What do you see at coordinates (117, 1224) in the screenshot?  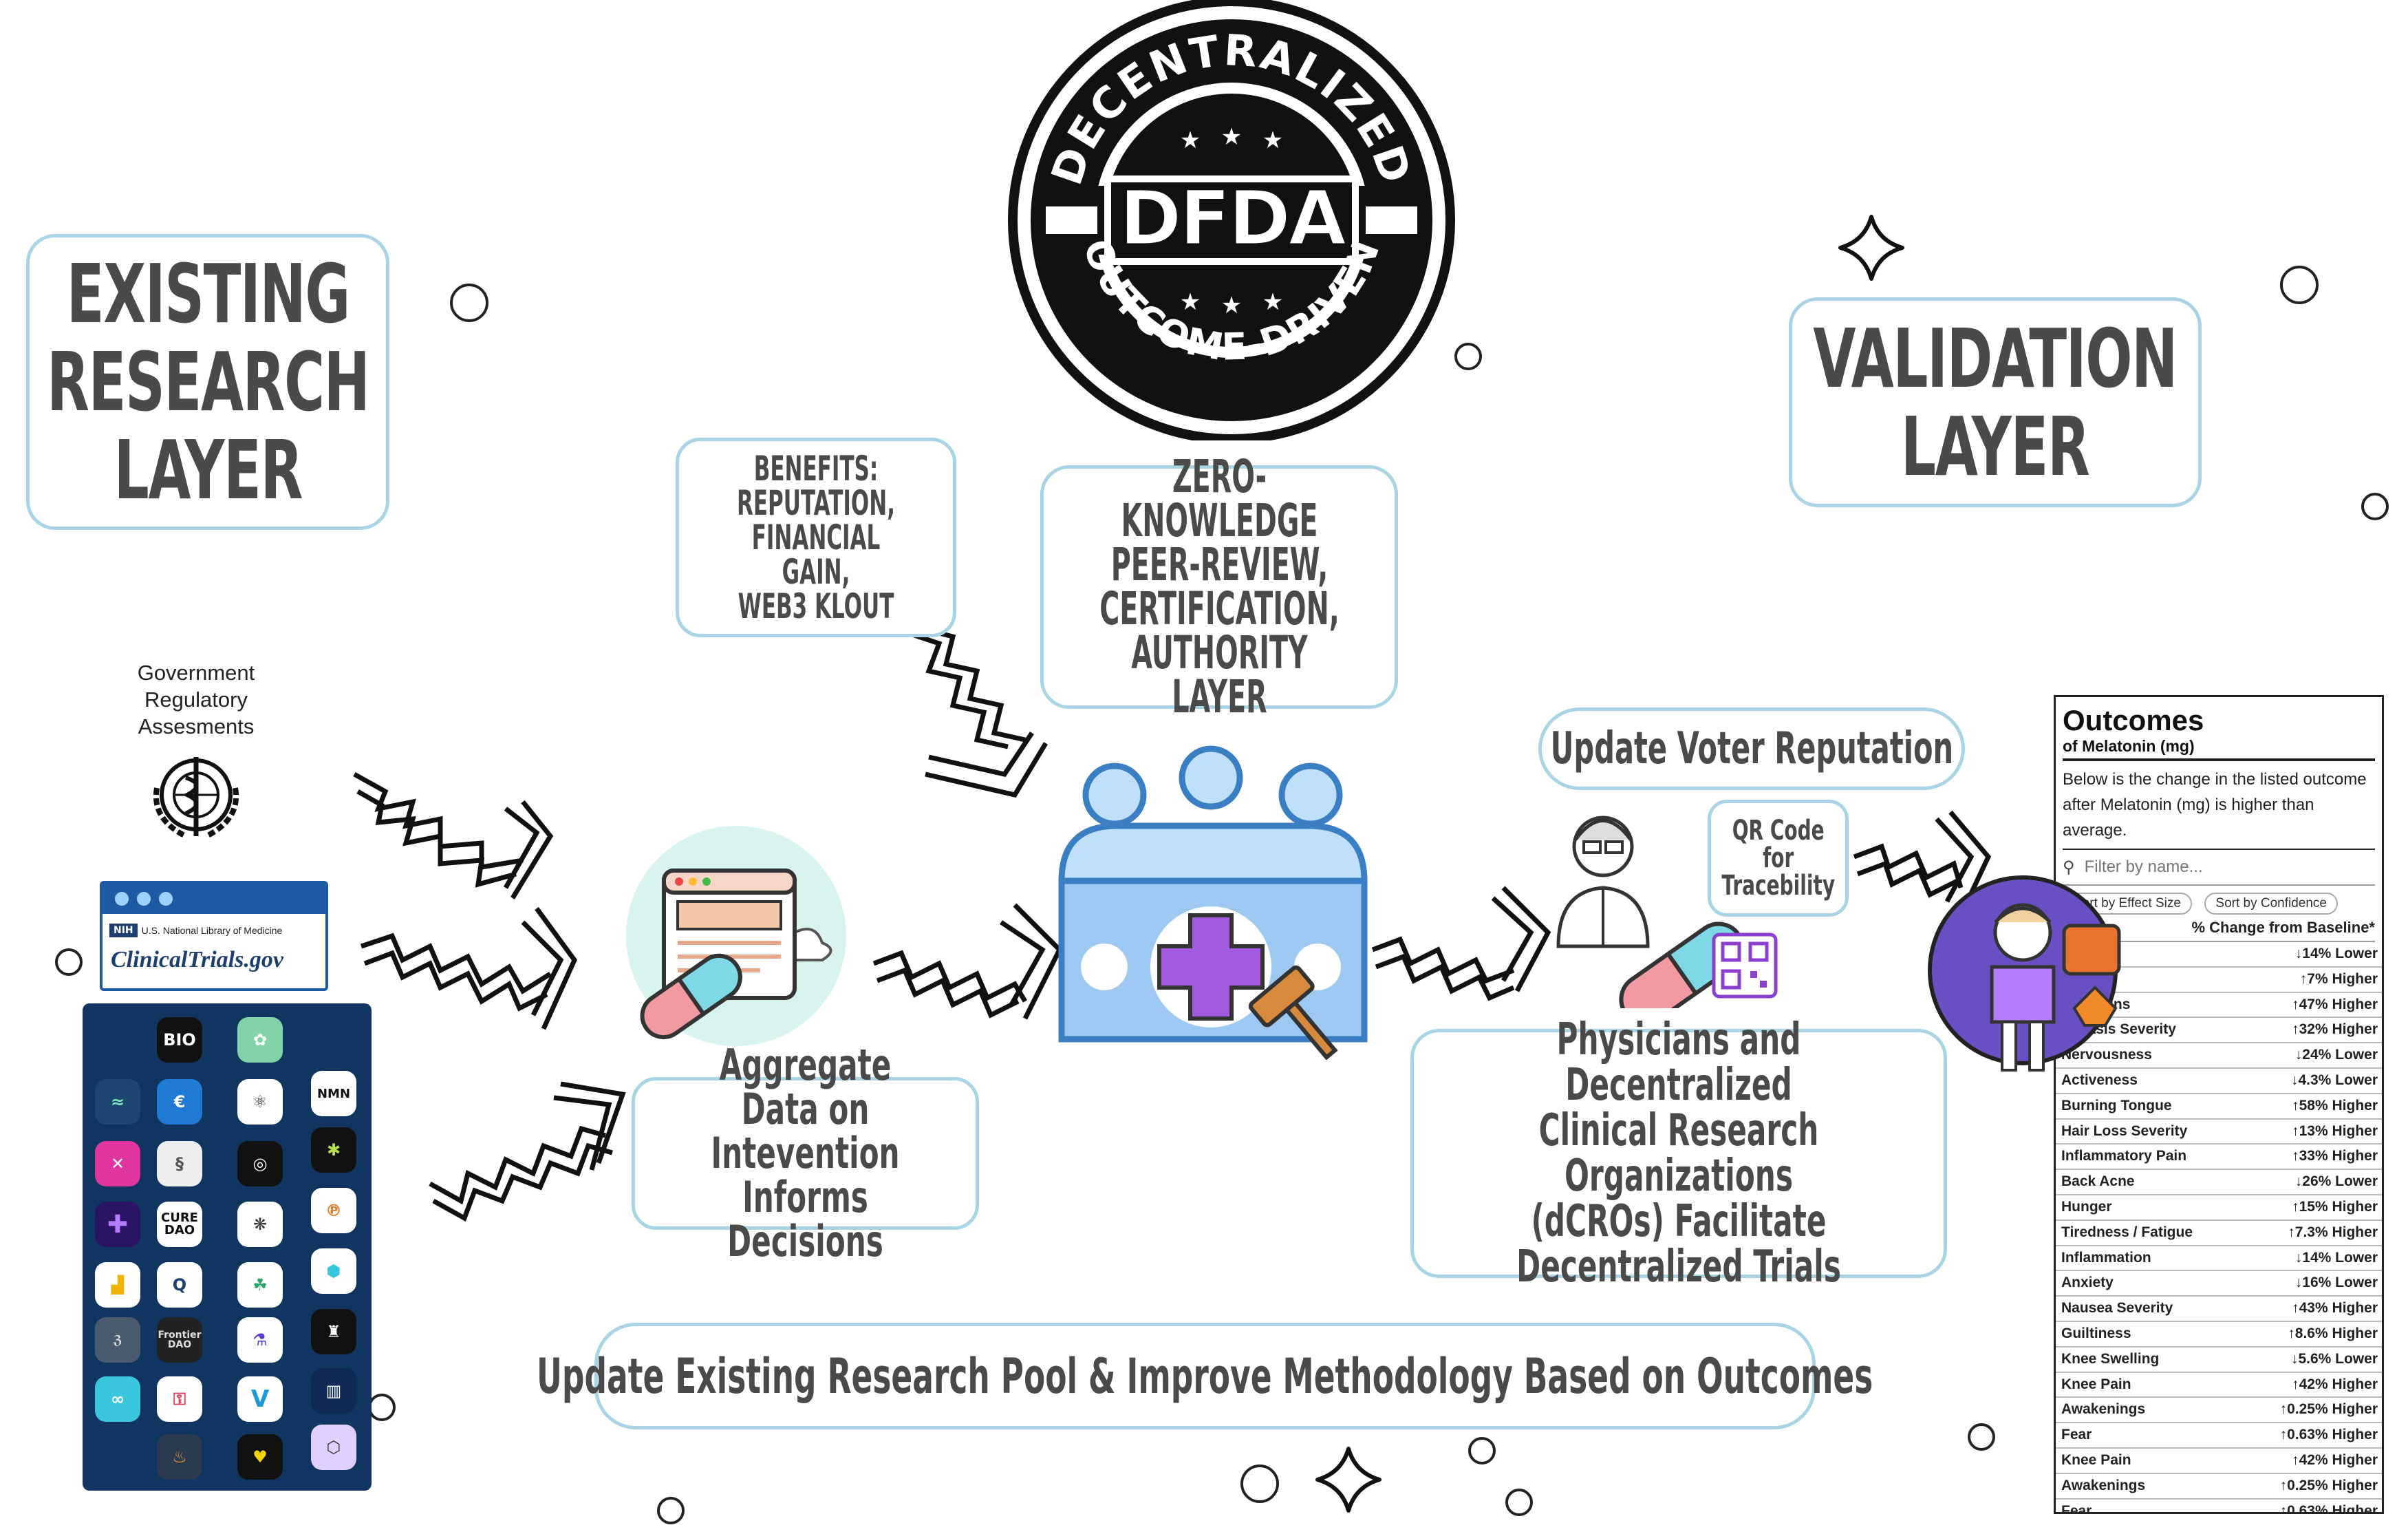 I see `app-plus-icon: ✚` at bounding box center [117, 1224].